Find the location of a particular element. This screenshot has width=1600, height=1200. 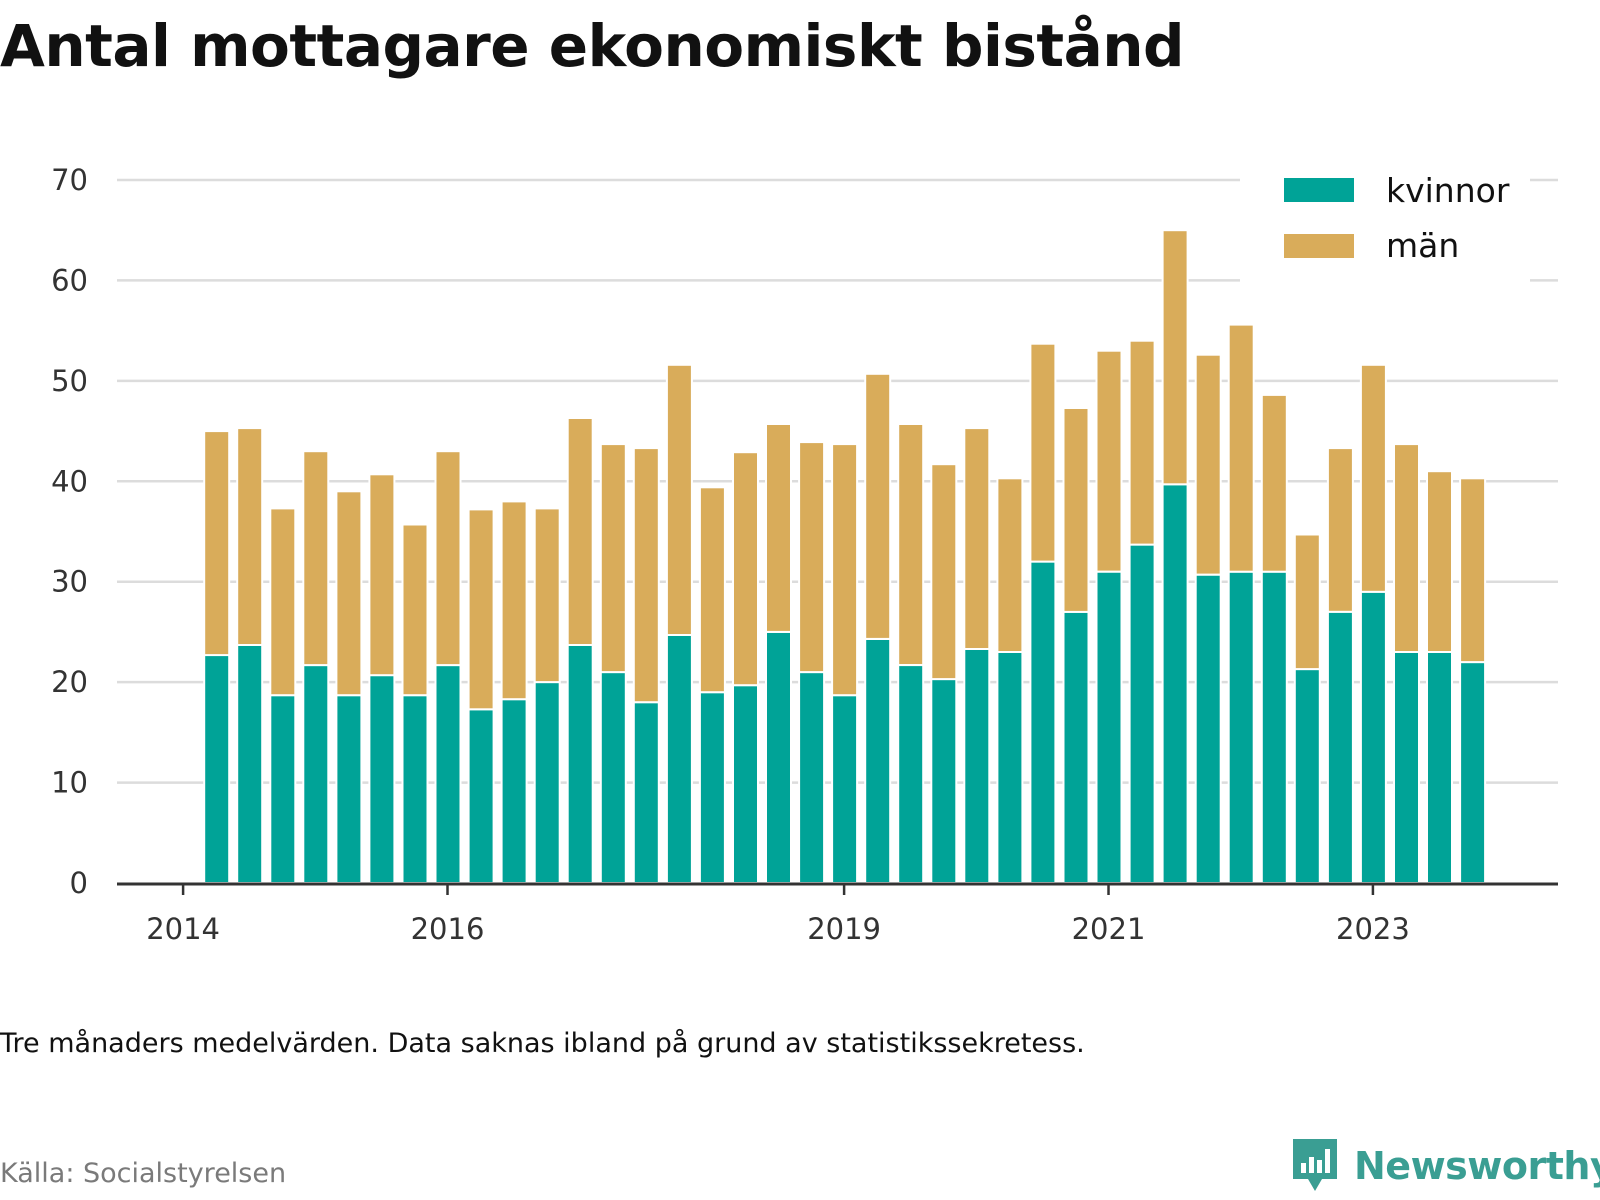

bar-man-2019-Q1 is located at coordinates (845, 570).